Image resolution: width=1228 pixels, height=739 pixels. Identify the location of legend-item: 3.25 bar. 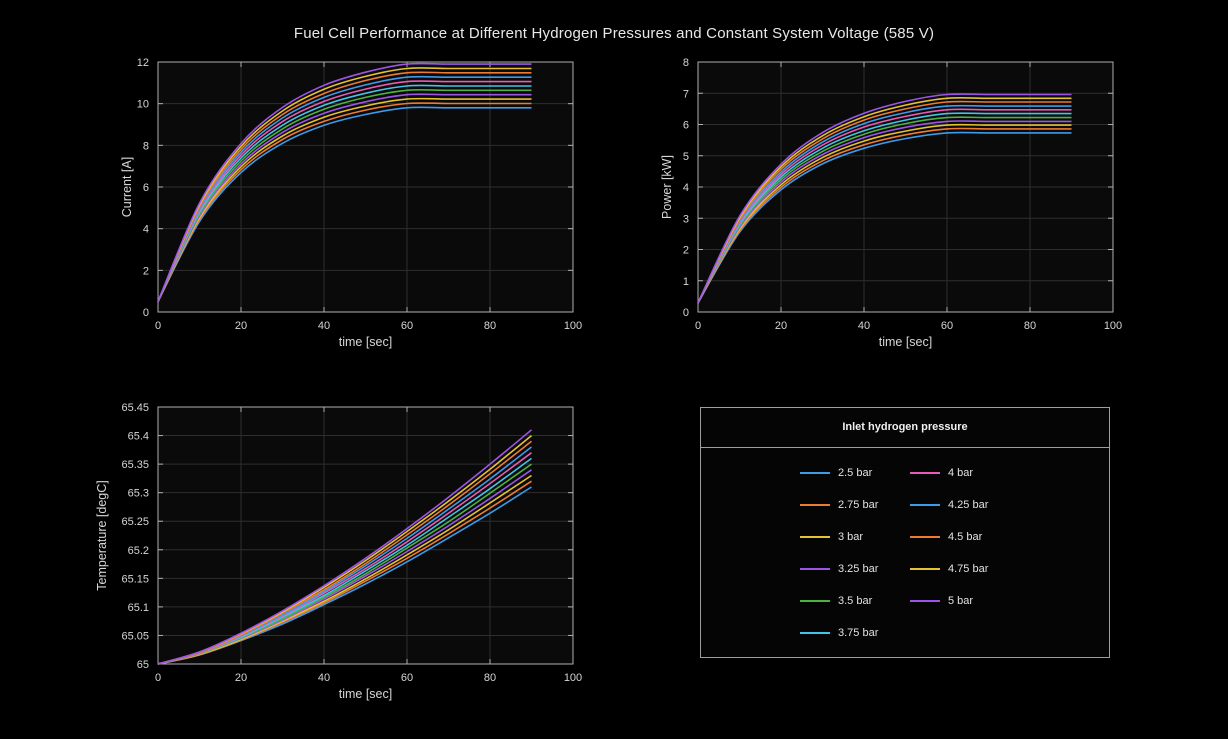
(850, 569).